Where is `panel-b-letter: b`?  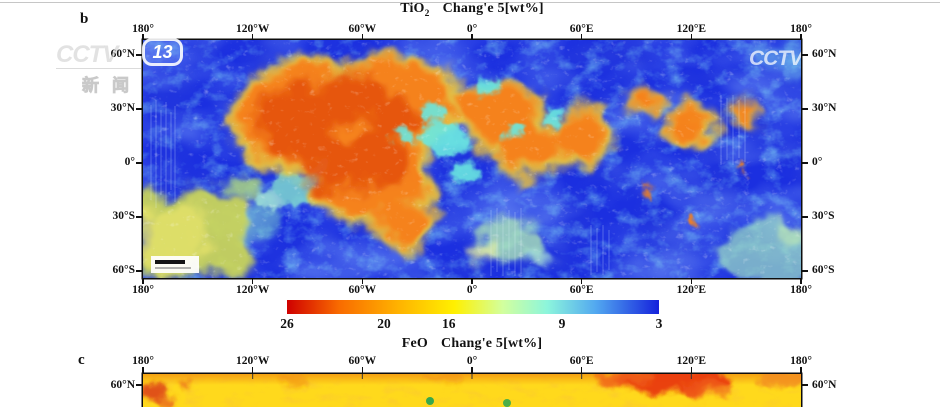
panel-b-letter: b is located at coordinates (84, 19).